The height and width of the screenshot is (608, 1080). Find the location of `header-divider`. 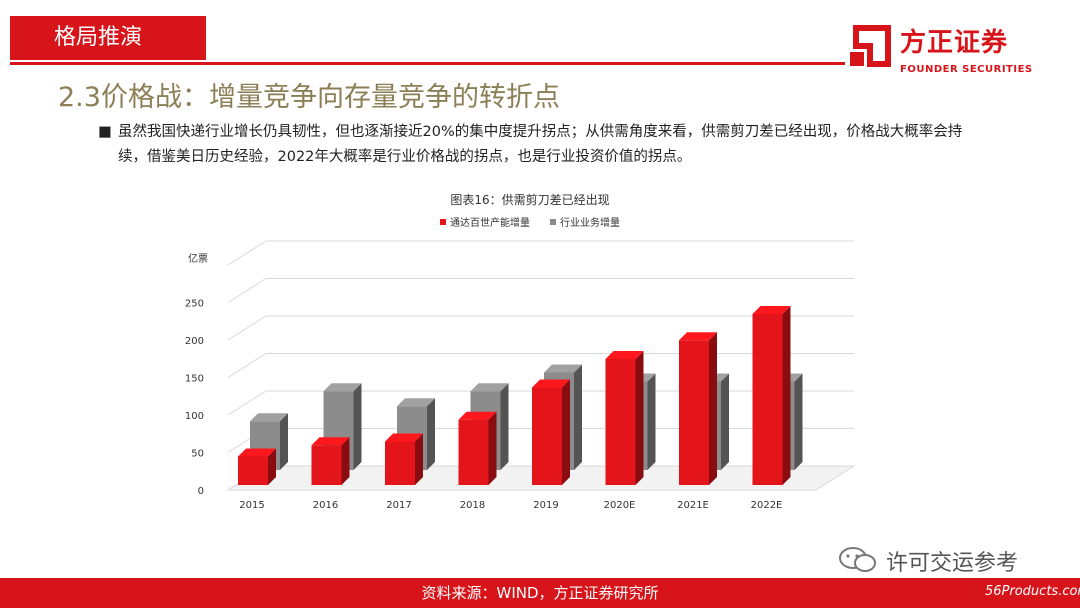

header-divider is located at coordinates (427, 63).